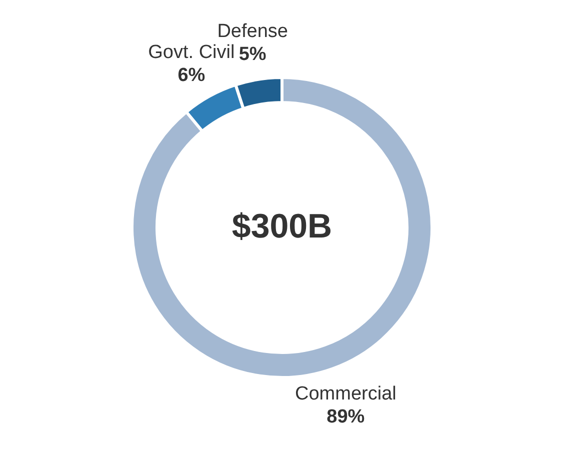 The image size is (564, 455). I want to click on slice-label: Commercial, so click(345, 393).